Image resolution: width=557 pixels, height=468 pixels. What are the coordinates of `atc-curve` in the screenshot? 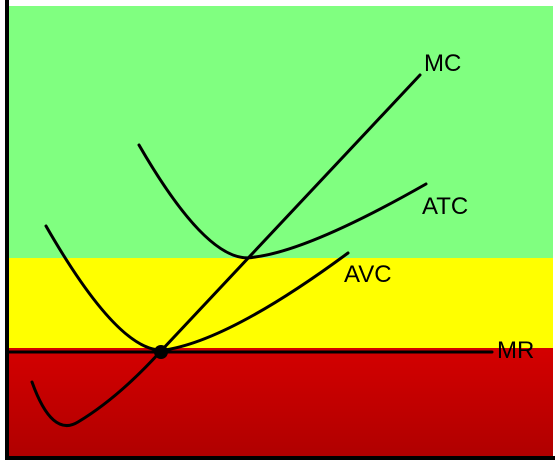 It's located at (282, 201).